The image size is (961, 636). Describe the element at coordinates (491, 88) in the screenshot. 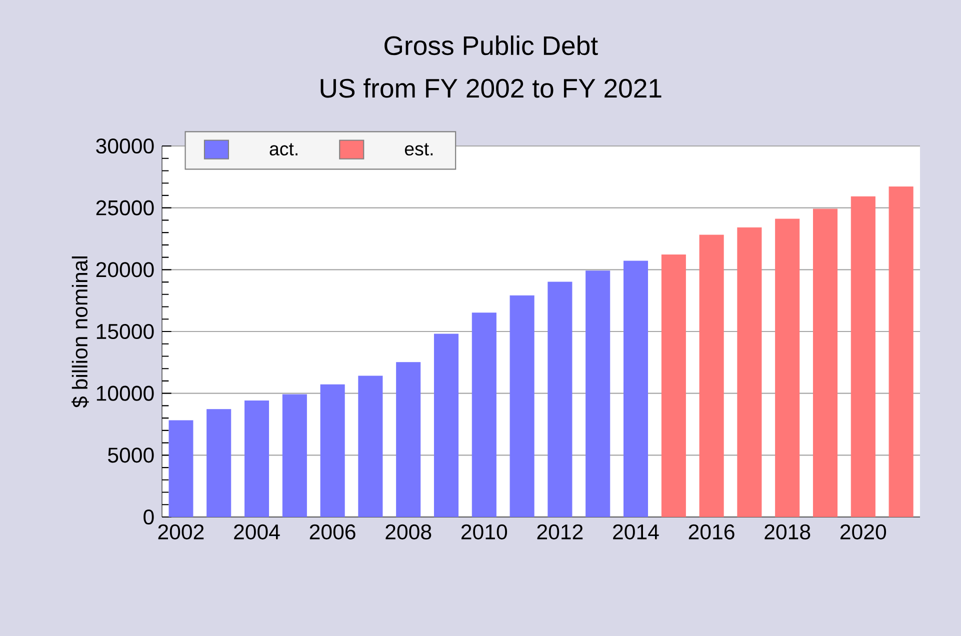

I see `chart-subtitle: US from FY 2002 to FY 2021` at that location.